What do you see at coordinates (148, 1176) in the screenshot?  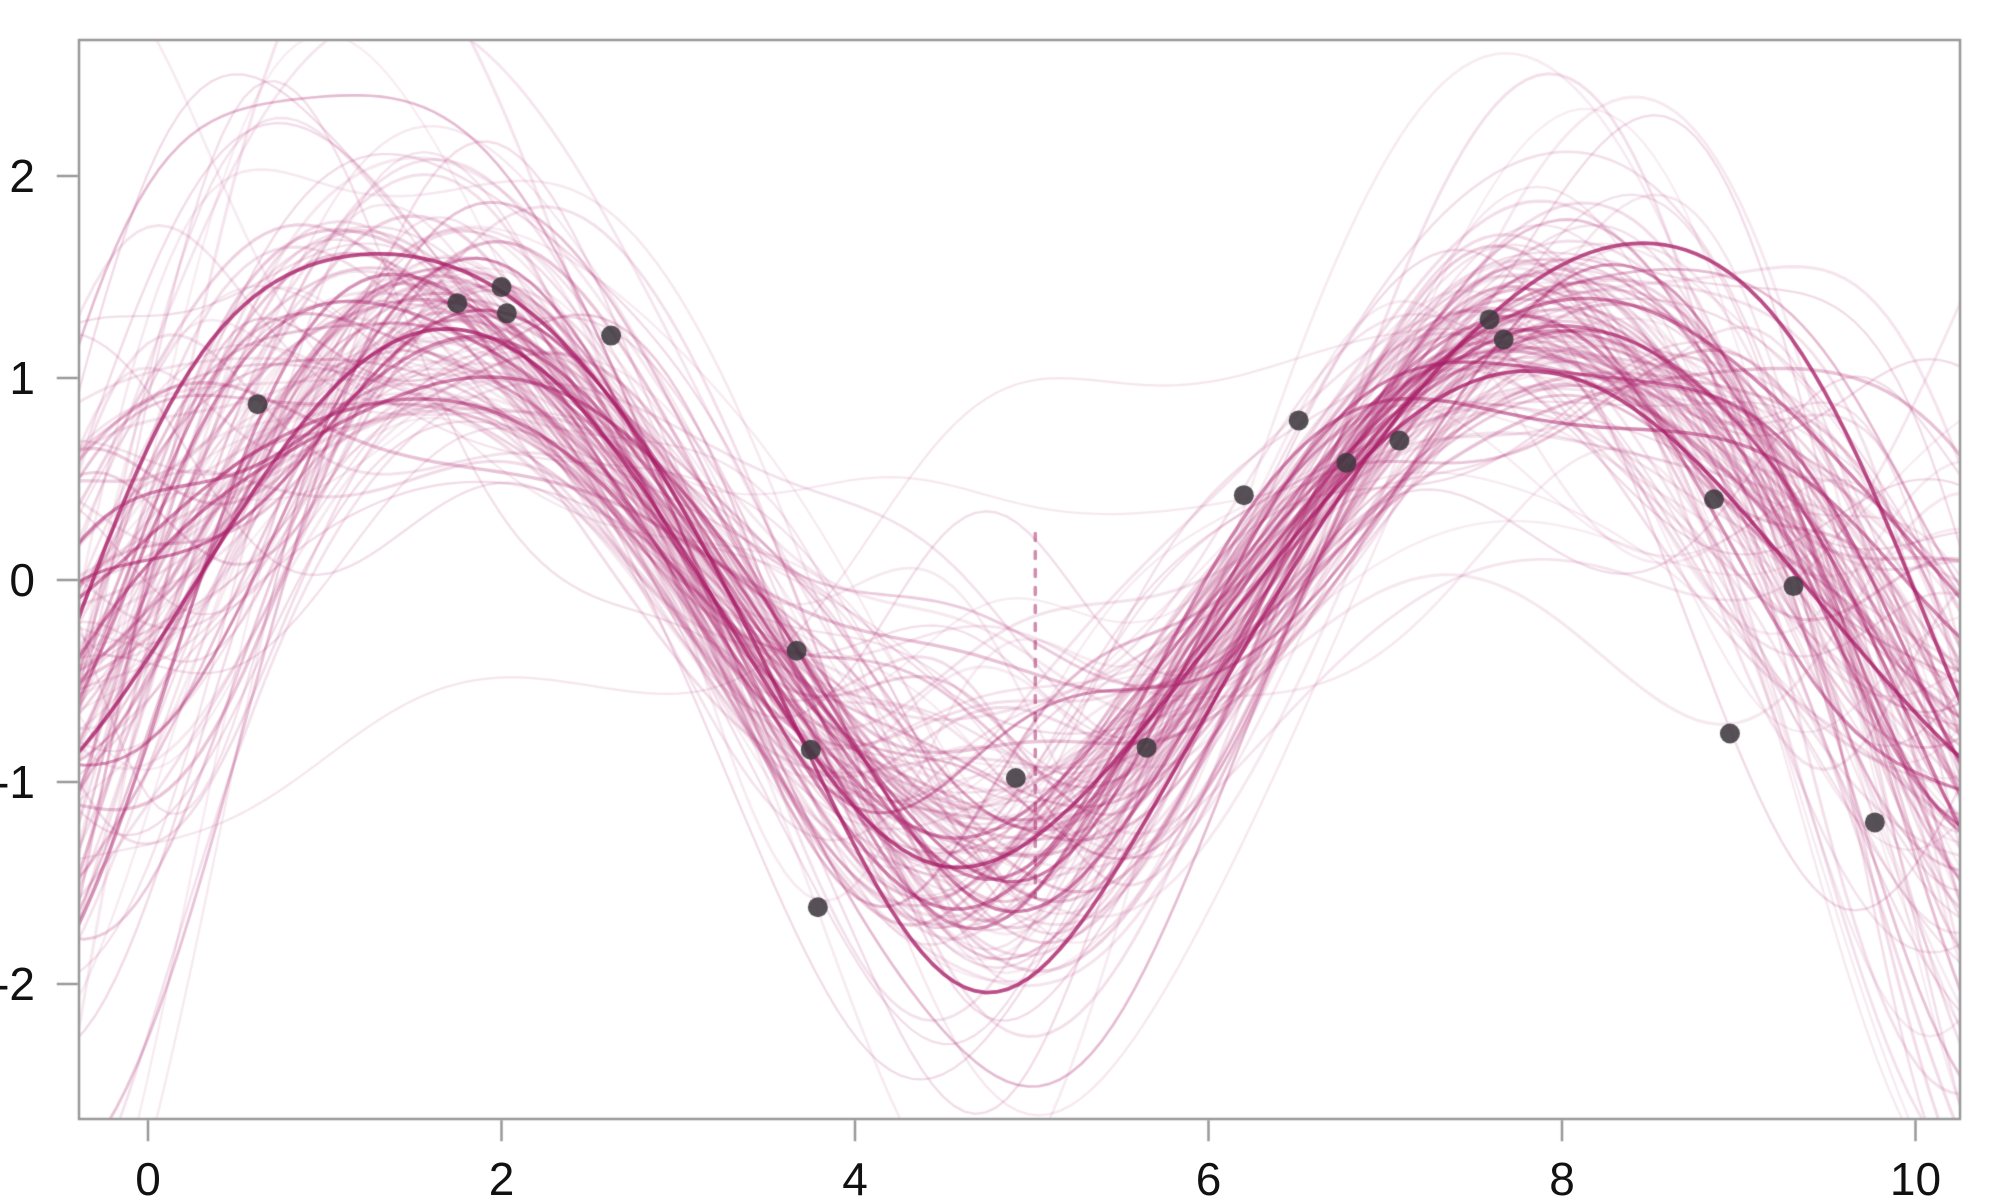 I see `x-tick-label: 0` at bounding box center [148, 1176].